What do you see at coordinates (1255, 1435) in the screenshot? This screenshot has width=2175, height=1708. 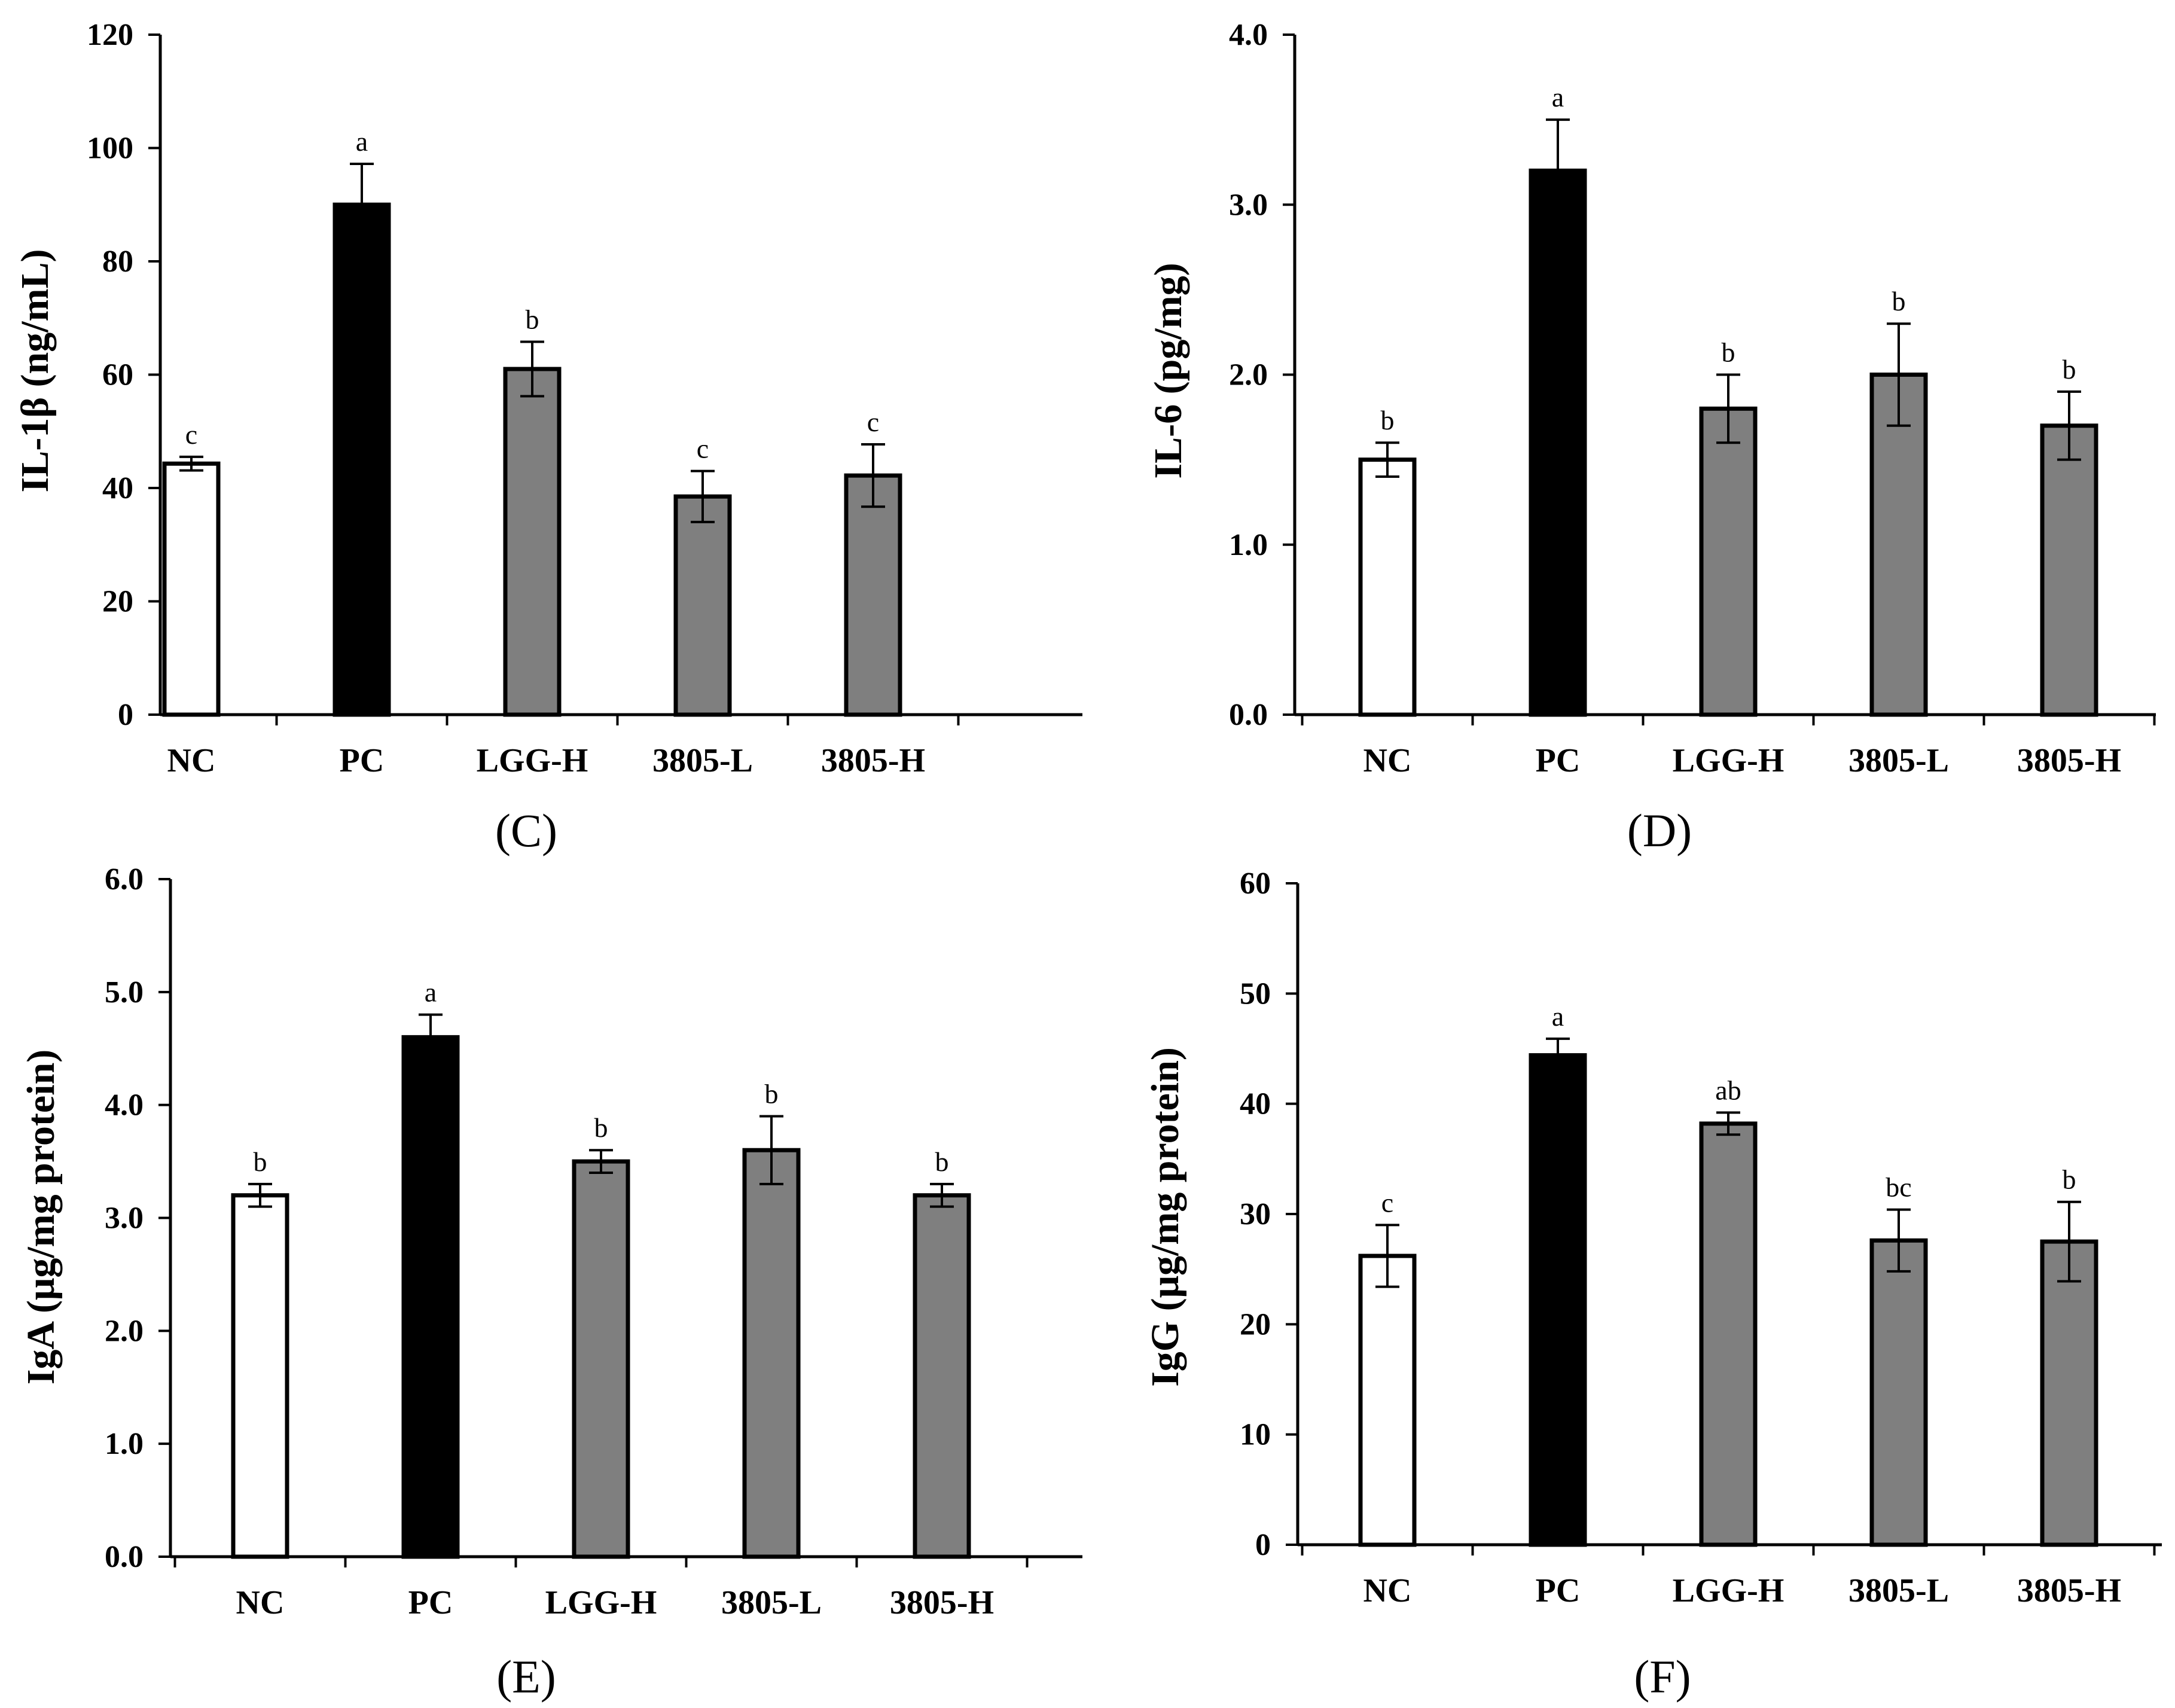 I see `y-tick-label: 10` at bounding box center [1255, 1435].